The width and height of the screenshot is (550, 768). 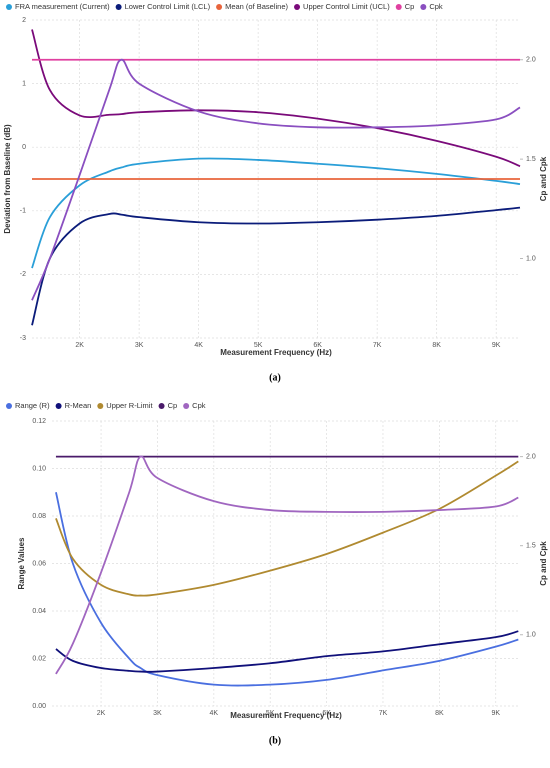 I want to click on y-tick-label: 0.04, so click(x=39, y=611).